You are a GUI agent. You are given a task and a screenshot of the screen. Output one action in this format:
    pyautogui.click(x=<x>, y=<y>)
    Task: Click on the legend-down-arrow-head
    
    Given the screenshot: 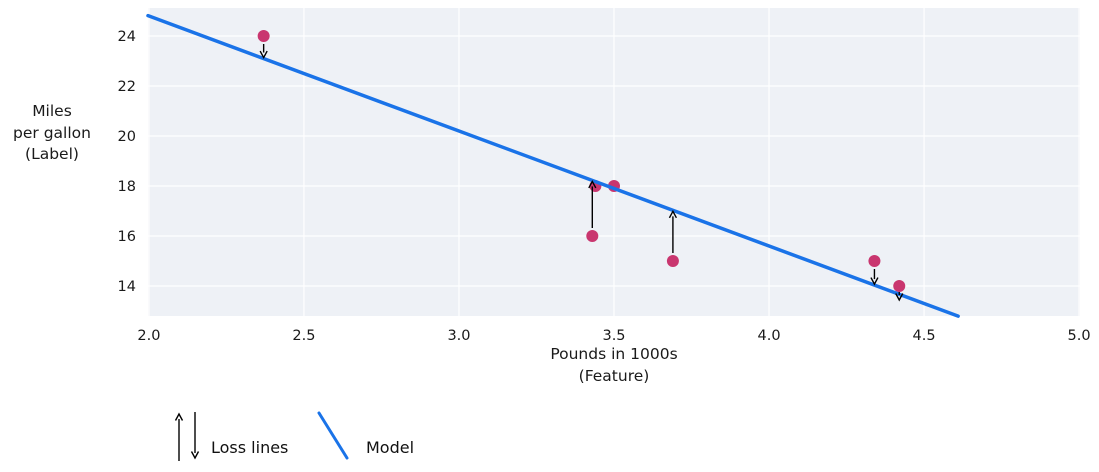 What is the action you would take?
    pyautogui.click(x=195, y=455)
    